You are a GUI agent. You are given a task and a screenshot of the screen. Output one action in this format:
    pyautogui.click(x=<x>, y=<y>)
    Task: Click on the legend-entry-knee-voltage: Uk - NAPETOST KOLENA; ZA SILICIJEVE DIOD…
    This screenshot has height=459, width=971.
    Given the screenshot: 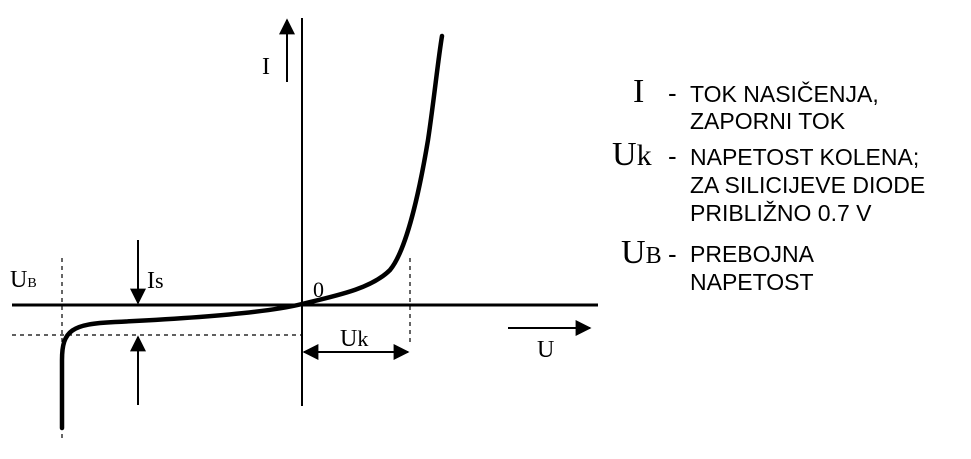 What is the action you would take?
    pyautogui.click(x=768, y=181)
    